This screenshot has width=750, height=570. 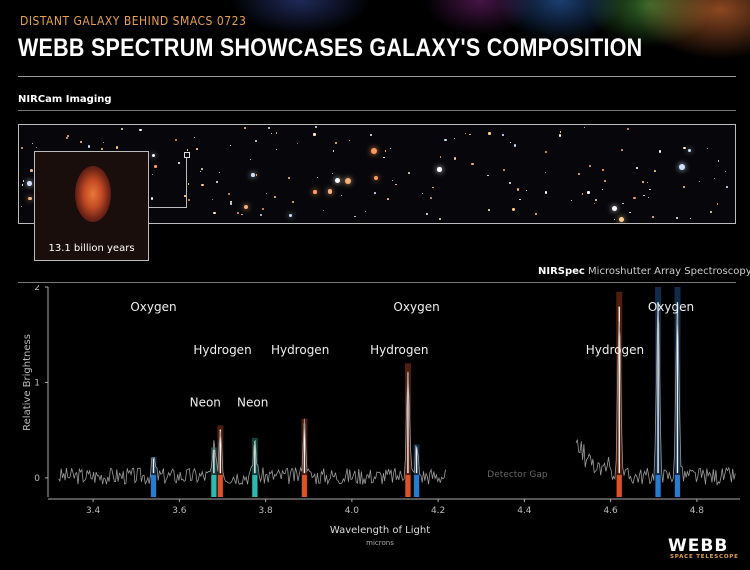 What do you see at coordinates (37, 383) in the screenshot?
I see `y-tick-label: 1` at bounding box center [37, 383].